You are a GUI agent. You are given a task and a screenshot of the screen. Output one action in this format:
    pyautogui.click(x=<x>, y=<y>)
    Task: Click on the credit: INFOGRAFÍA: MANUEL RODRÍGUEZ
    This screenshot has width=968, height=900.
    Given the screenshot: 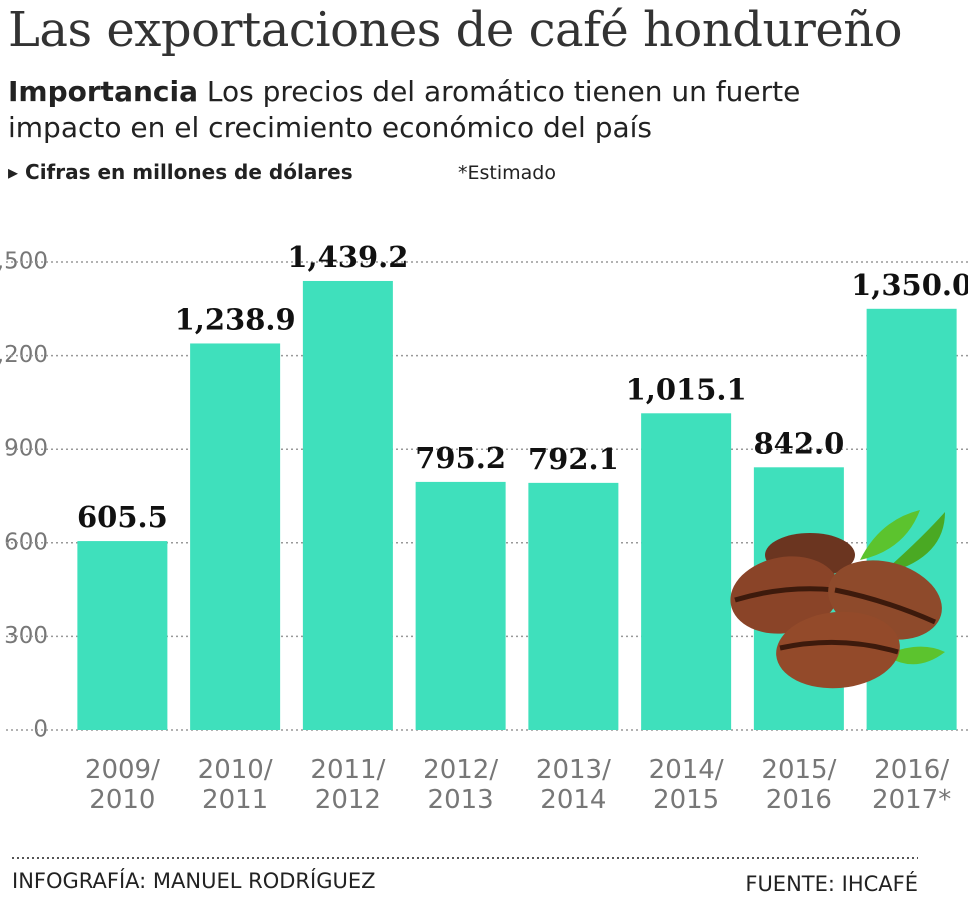 What is the action you would take?
    pyautogui.click(x=194, y=880)
    